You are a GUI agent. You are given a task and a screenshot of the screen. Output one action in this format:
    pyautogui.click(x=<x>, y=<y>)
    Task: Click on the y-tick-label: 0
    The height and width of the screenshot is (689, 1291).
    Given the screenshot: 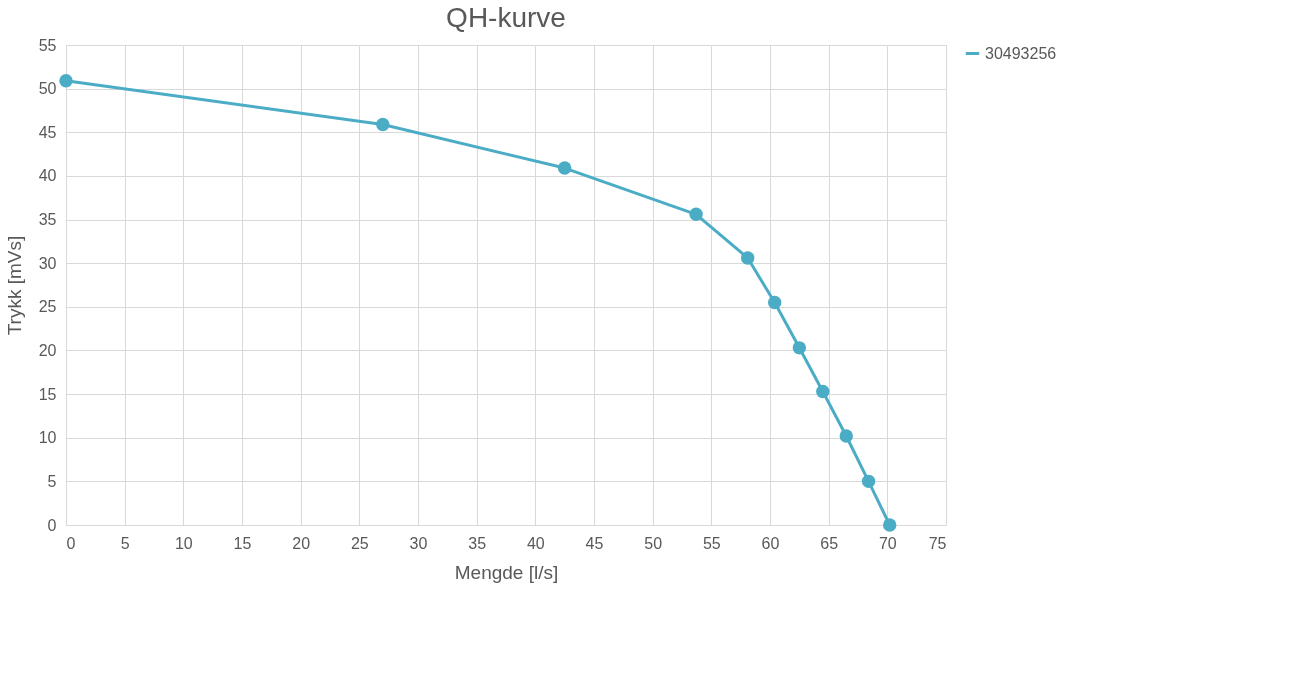 What is the action you would take?
    pyautogui.click(x=52, y=525)
    